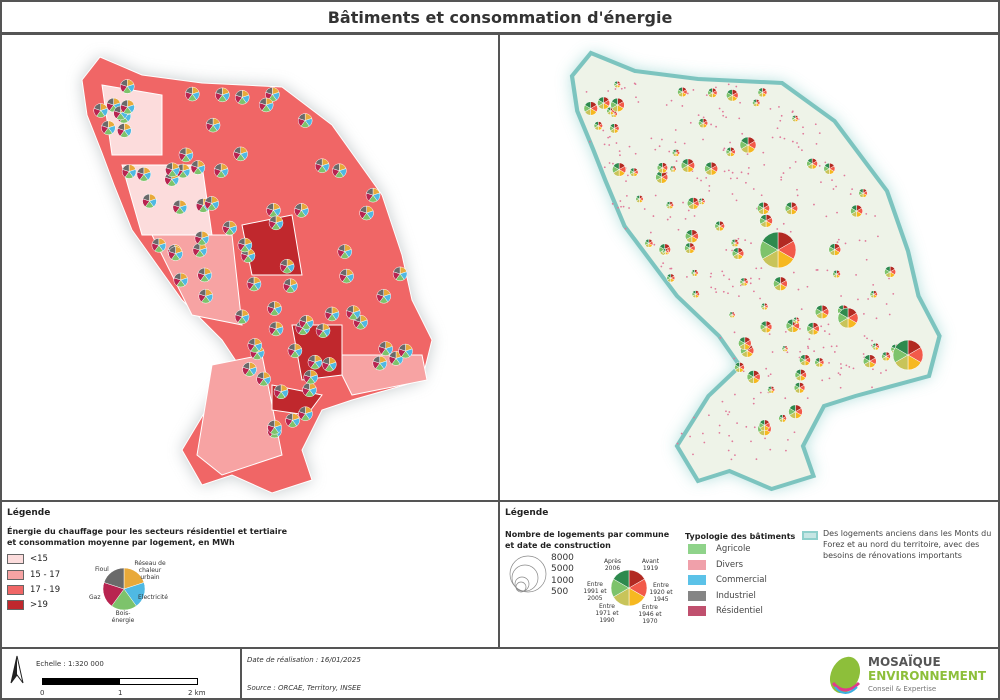  Describe the element at coordinates (123, 617) in the screenshot. I see `pie-label: Bois-énergie` at that location.